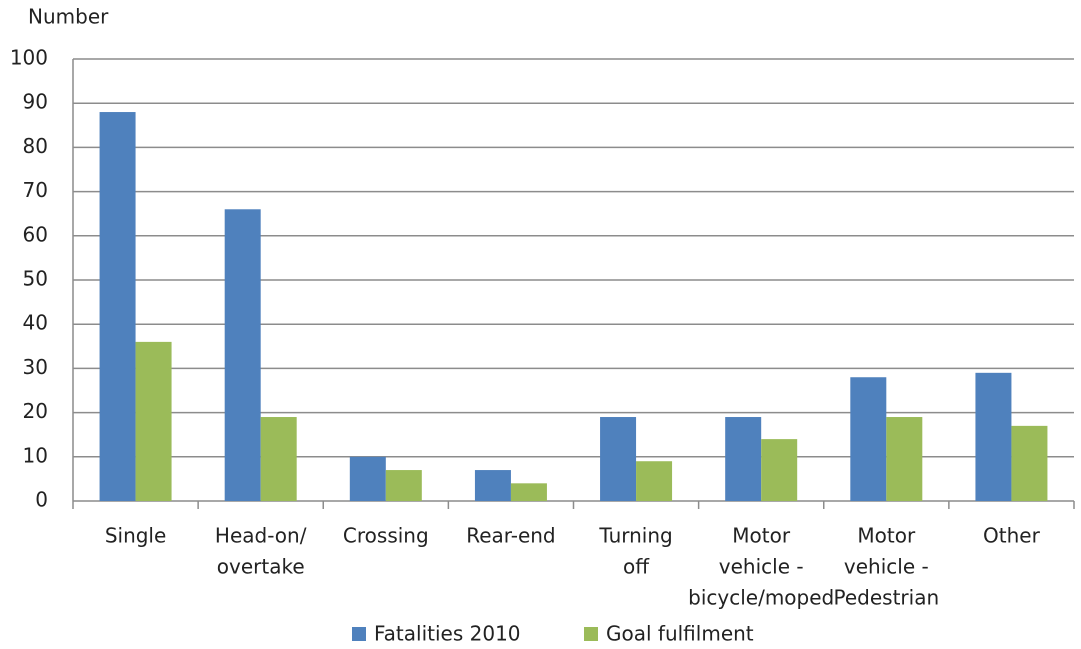 This screenshot has height=649, width=1081. What do you see at coordinates (35, 234) in the screenshot?
I see `y-tick-label: 60` at bounding box center [35, 234].